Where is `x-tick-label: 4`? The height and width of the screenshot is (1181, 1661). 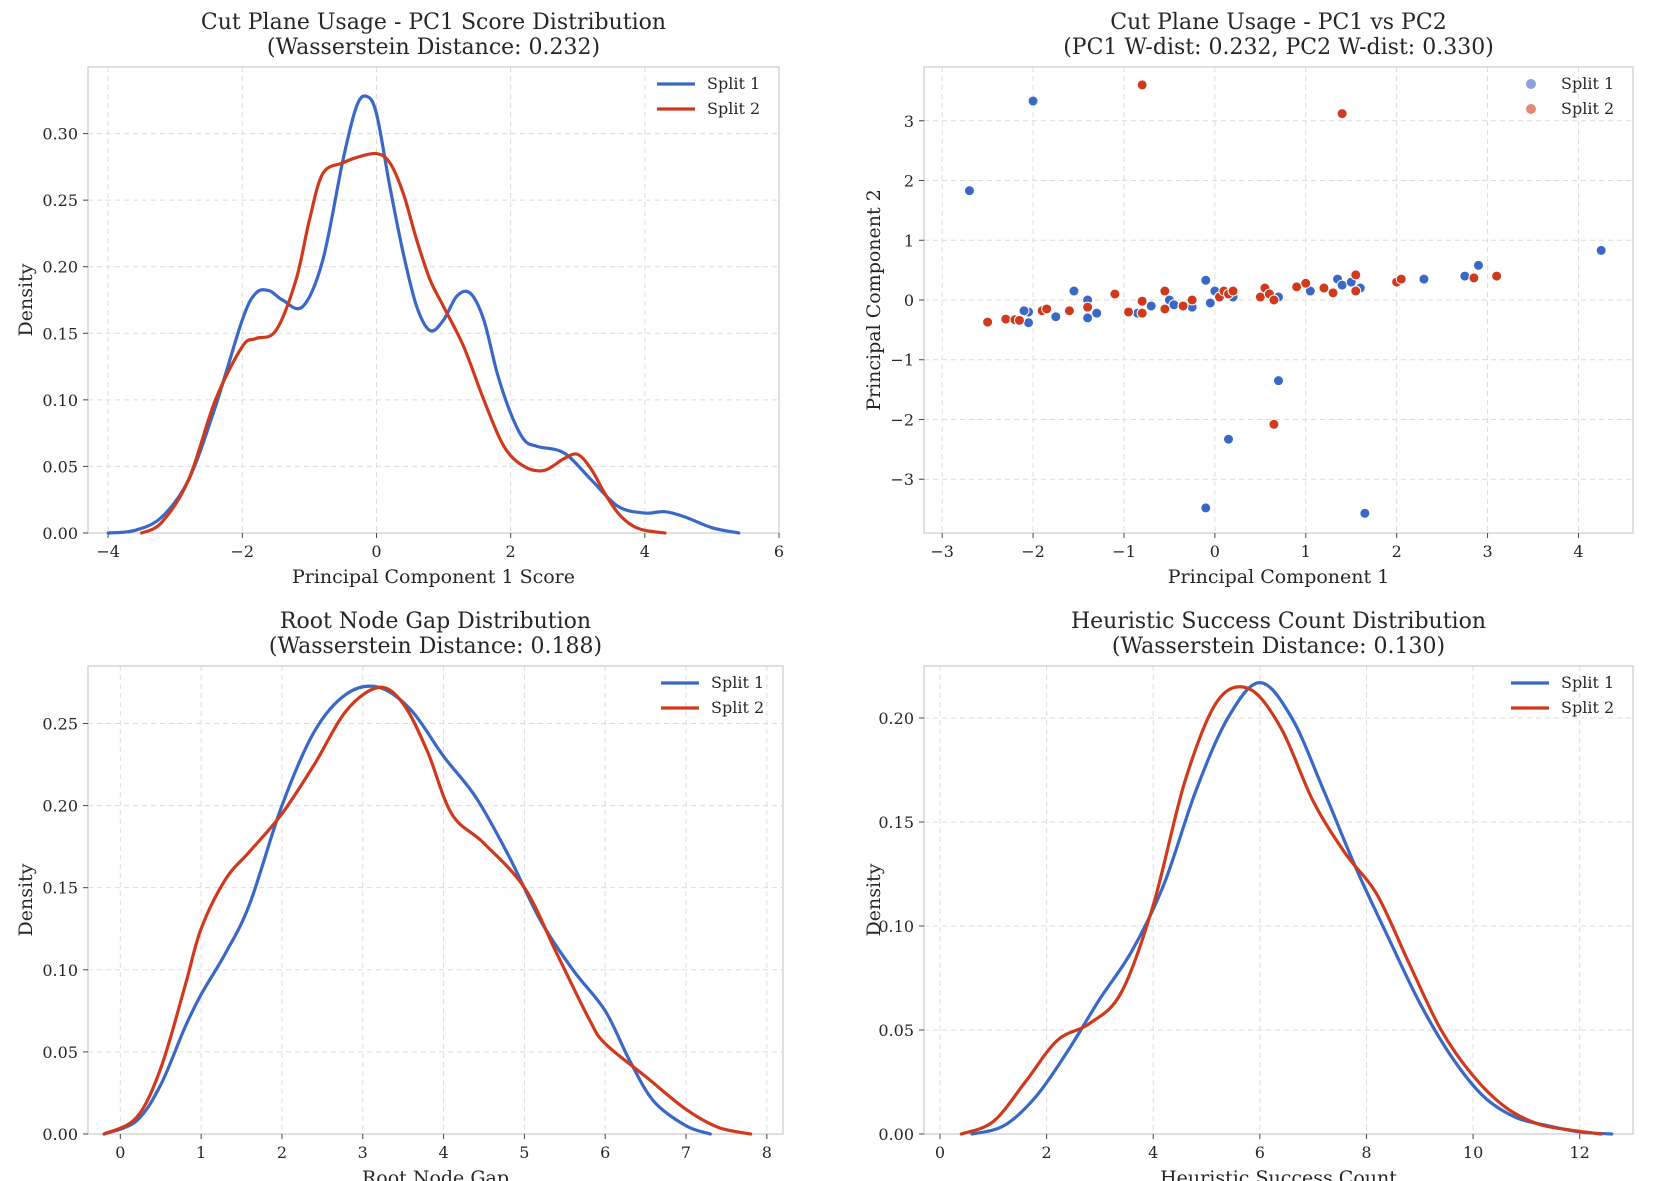
x-tick-label: 4 is located at coordinates (1153, 1152).